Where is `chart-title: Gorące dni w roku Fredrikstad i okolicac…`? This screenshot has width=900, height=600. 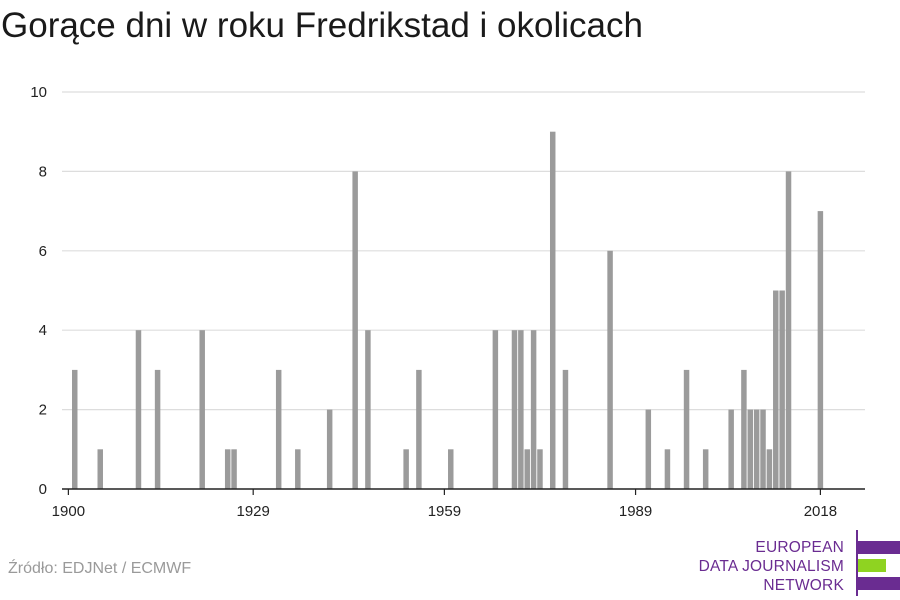
chart-title: Gorące dni w roku Fredrikstad i okolicac… is located at coordinates (322, 25).